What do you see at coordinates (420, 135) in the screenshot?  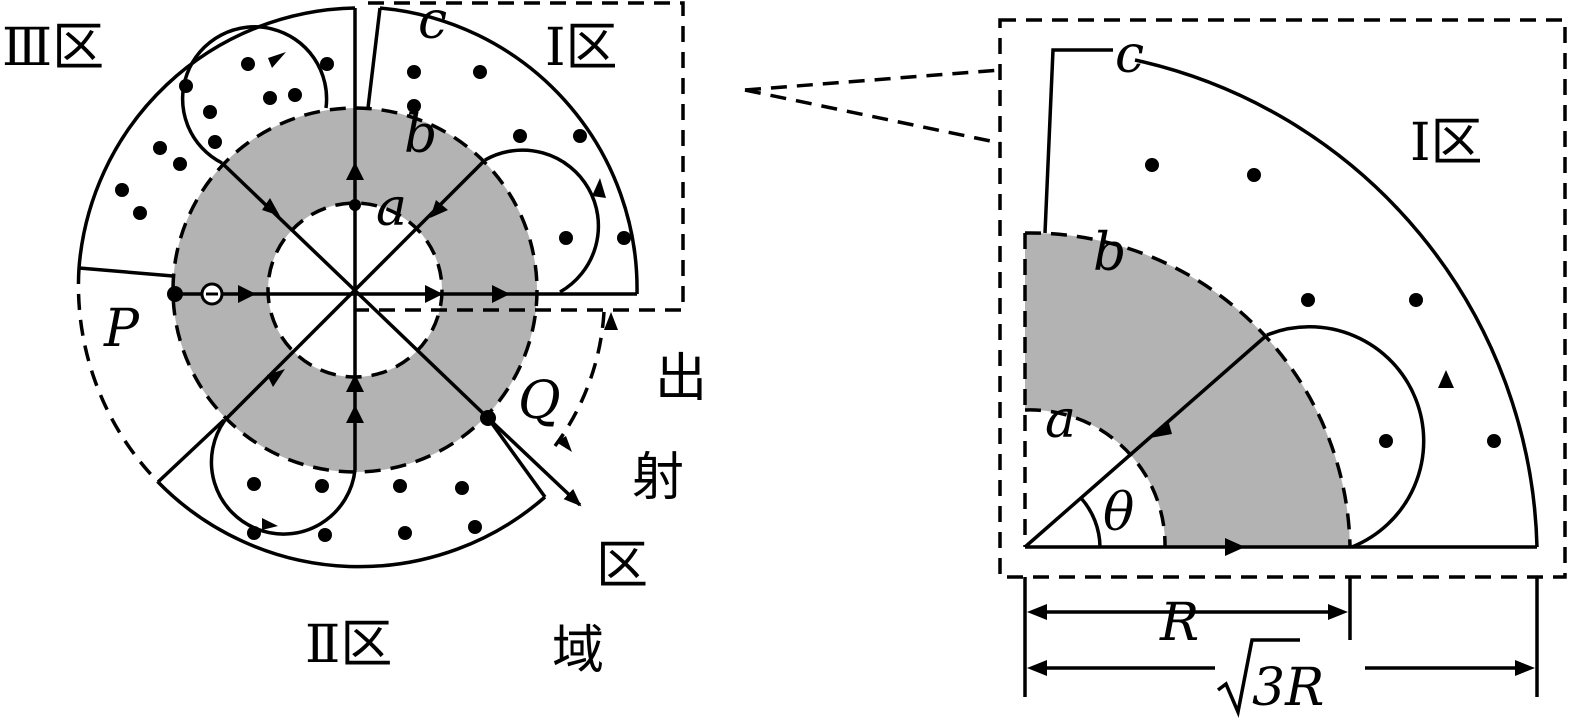 I see `label-b-left: b` at bounding box center [420, 135].